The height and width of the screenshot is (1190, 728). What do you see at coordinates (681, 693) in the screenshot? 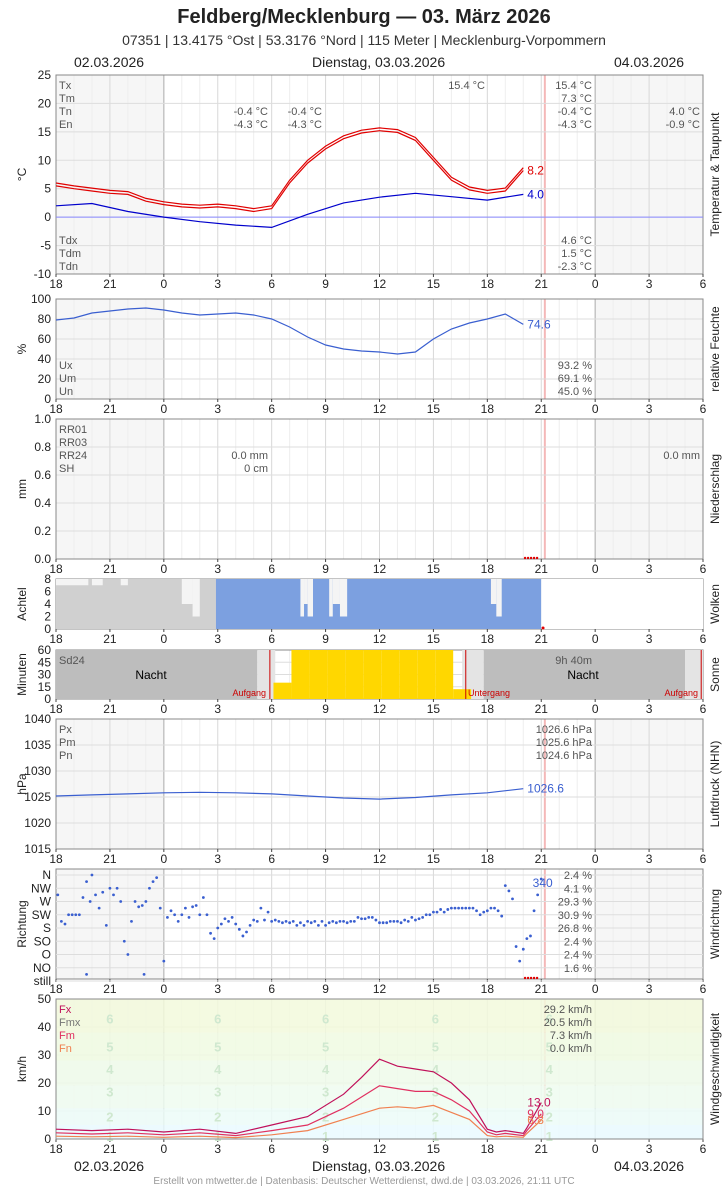
I see `sunrise-label-2: Aufgang` at bounding box center [681, 693].